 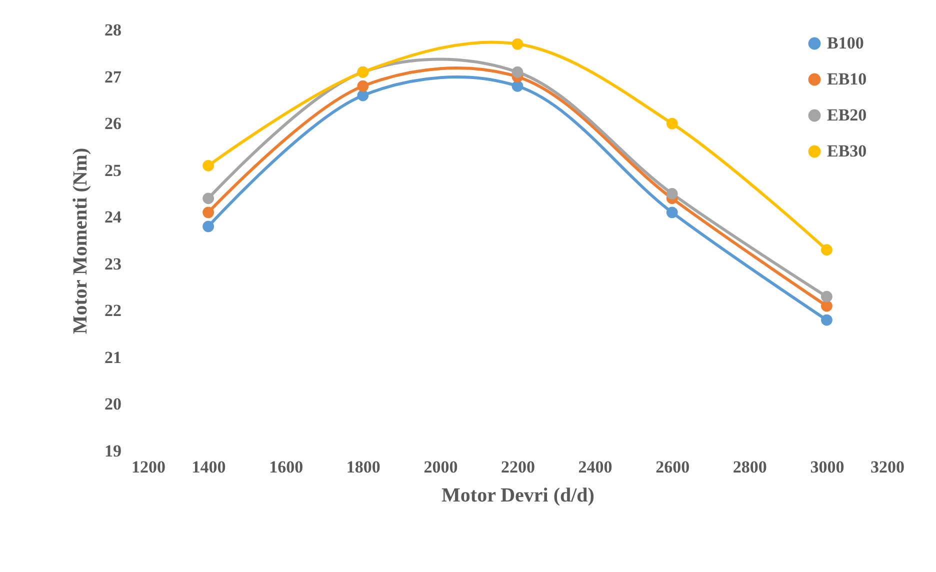 I want to click on x-tick-label: 1400, so click(x=209, y=467).